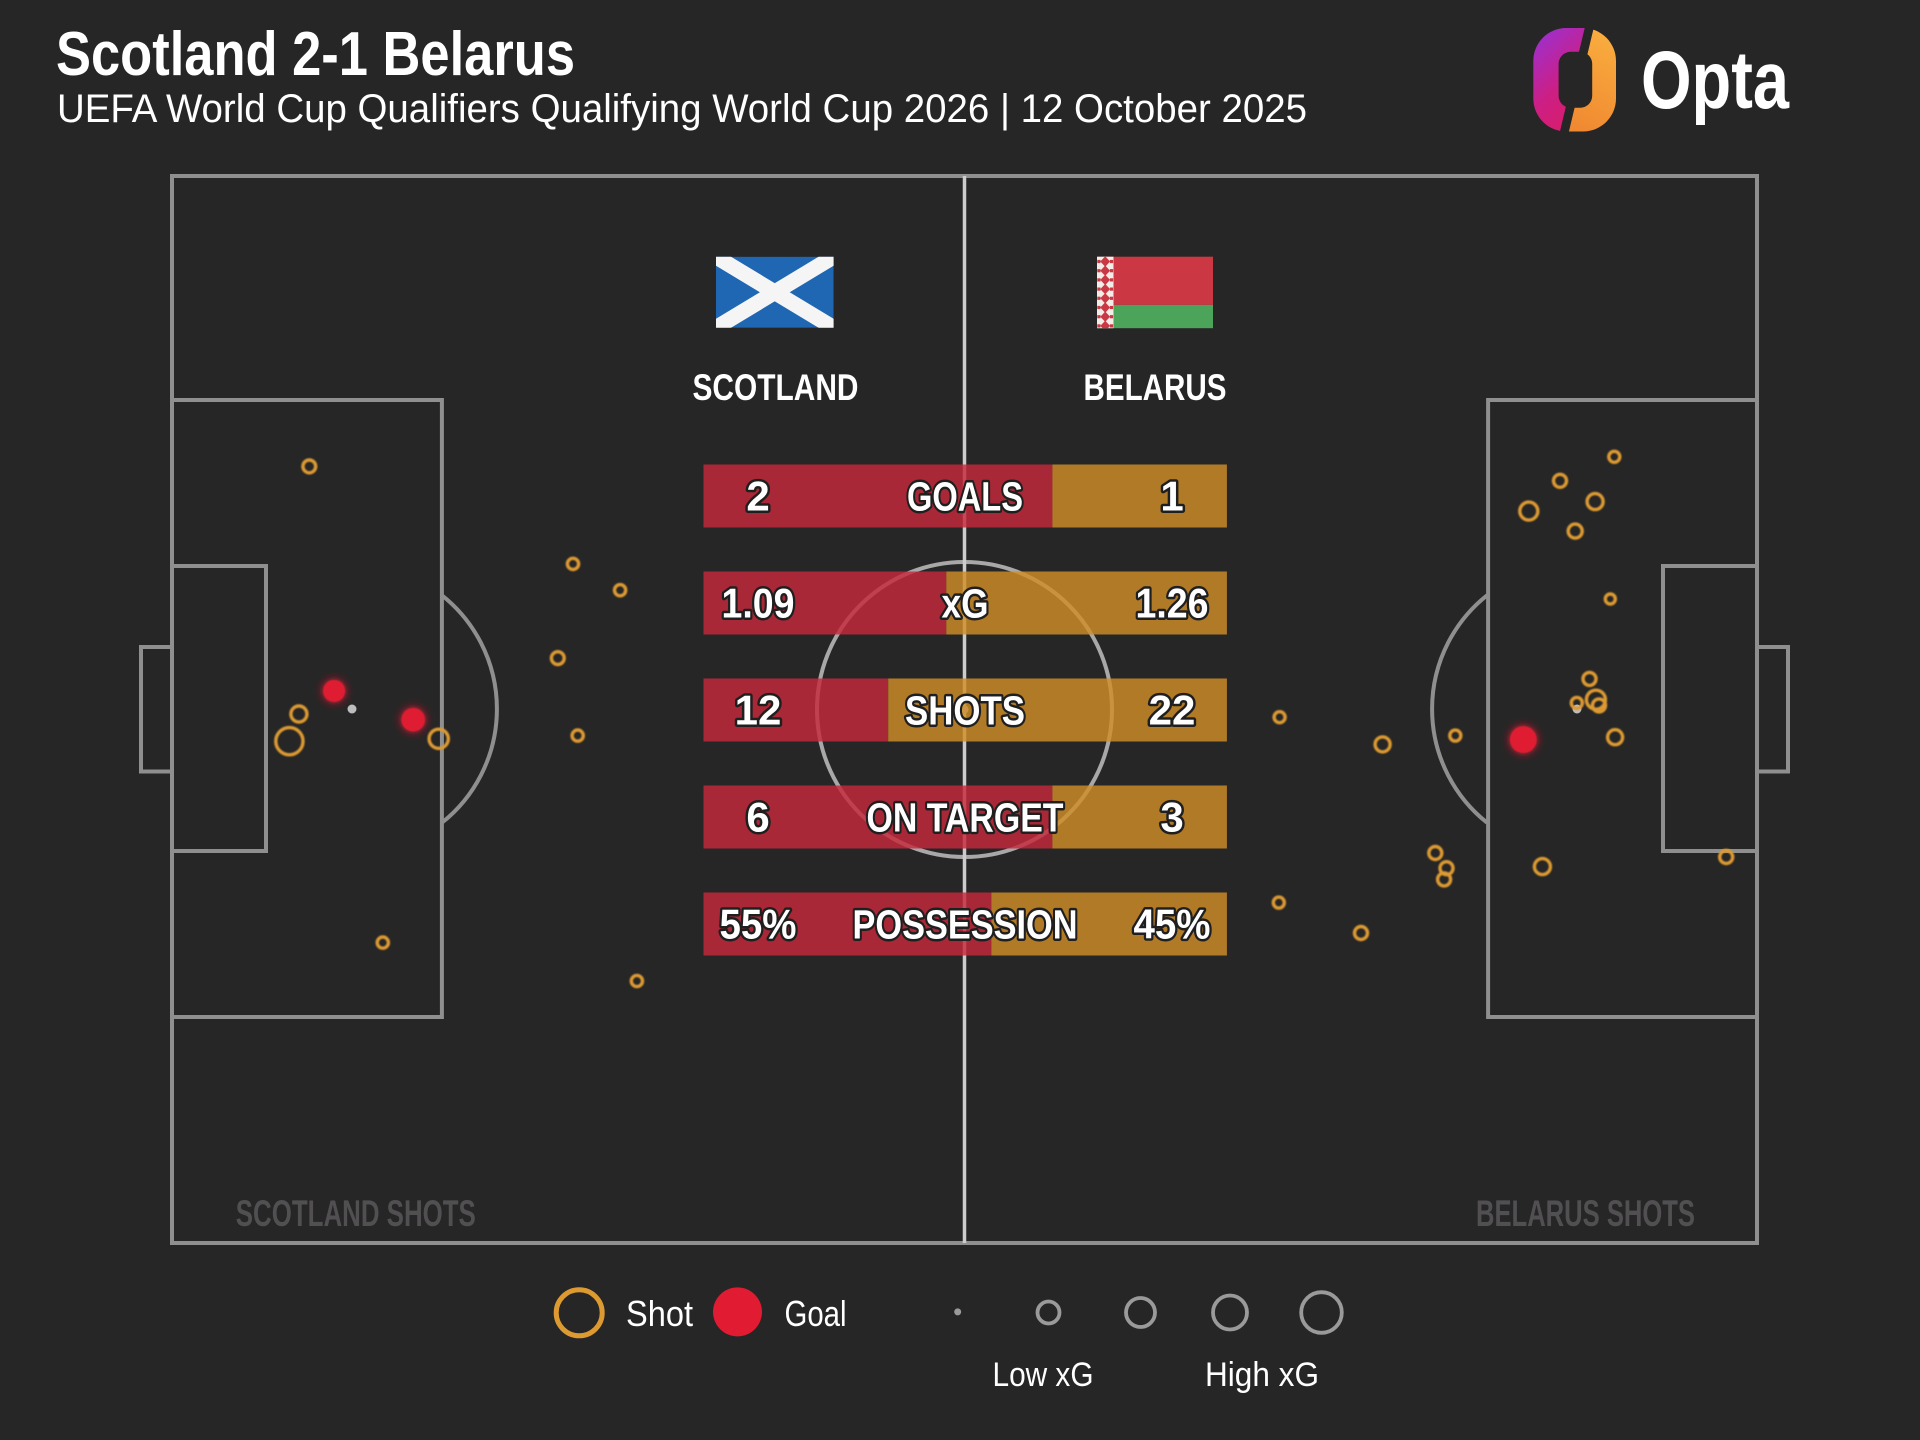  I want to click on svg-text: High xG, so click(1262, 1375).